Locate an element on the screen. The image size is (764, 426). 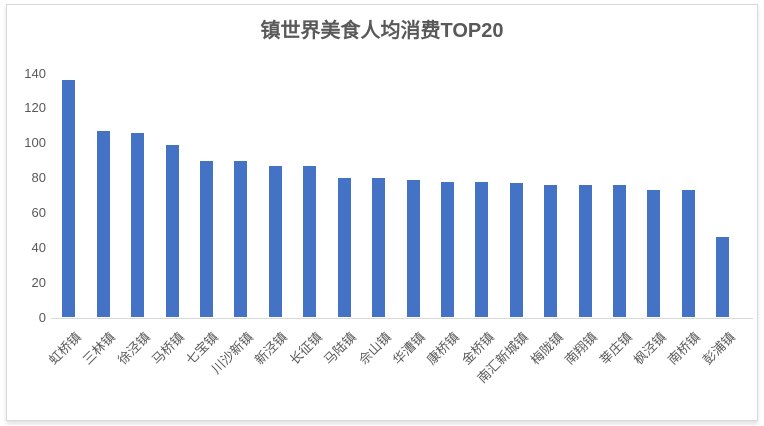
y-axis-tick-label: 100 is located at coordinates (35, 143).